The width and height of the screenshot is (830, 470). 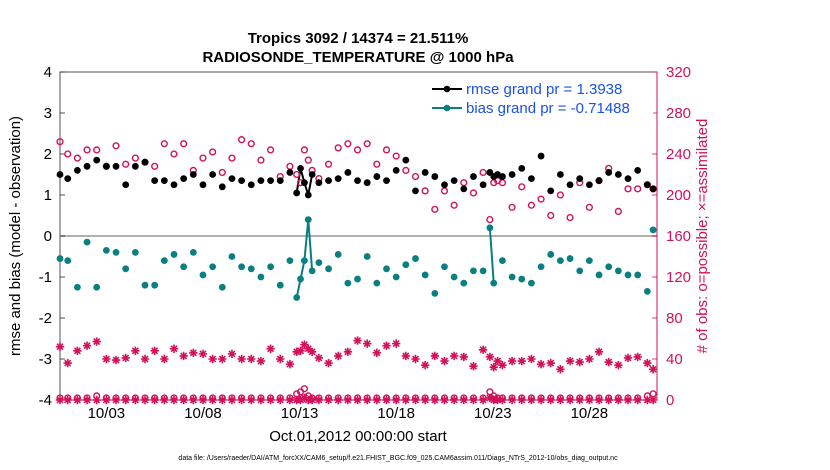 I want to click on legend-marker-rmse, so click(x=447, y=89).